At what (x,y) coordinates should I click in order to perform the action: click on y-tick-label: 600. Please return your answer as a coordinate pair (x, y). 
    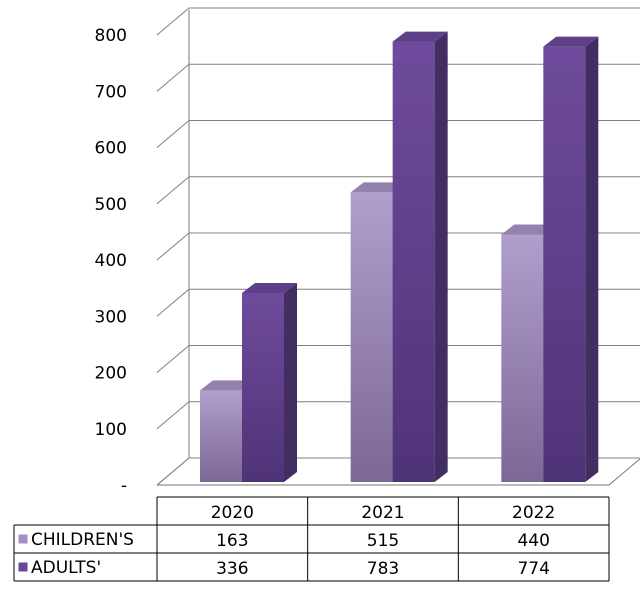
    Looking at the image, I should click on (111, 149).